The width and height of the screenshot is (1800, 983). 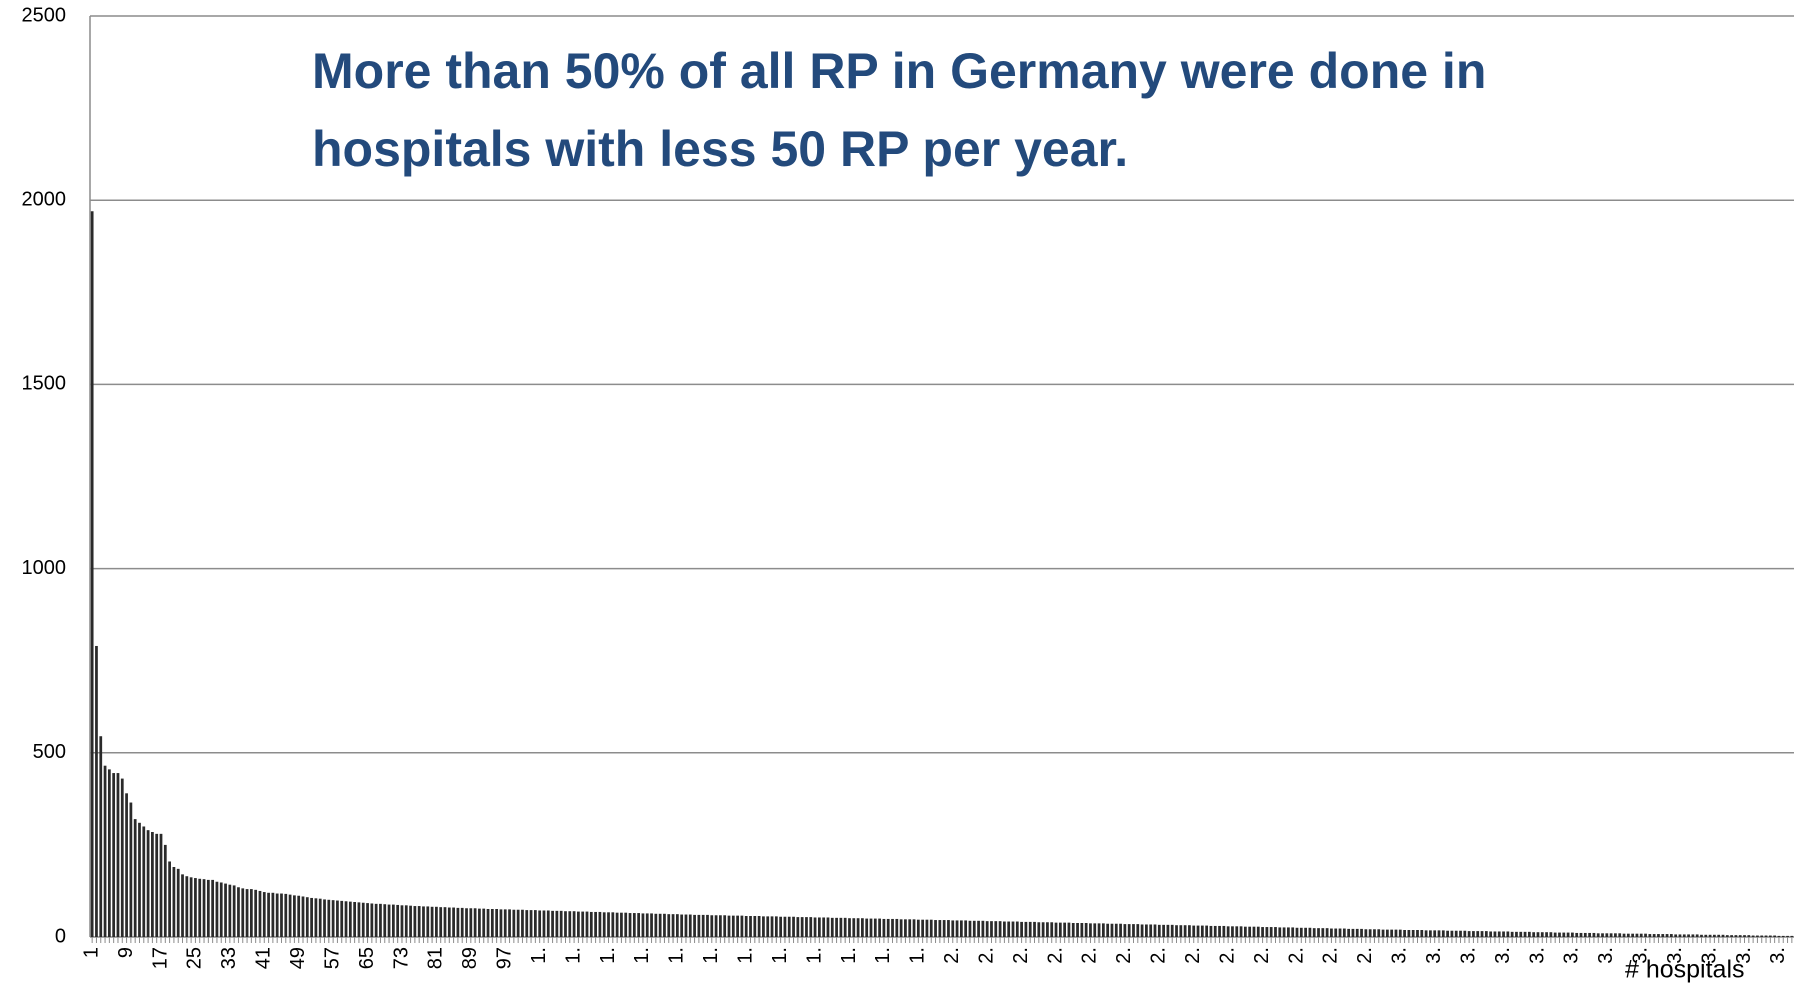 What do you see at coordinates (814, 955) in the screenshot?
I see `x-tick-label: 1.` at bounding box center [814, 955].